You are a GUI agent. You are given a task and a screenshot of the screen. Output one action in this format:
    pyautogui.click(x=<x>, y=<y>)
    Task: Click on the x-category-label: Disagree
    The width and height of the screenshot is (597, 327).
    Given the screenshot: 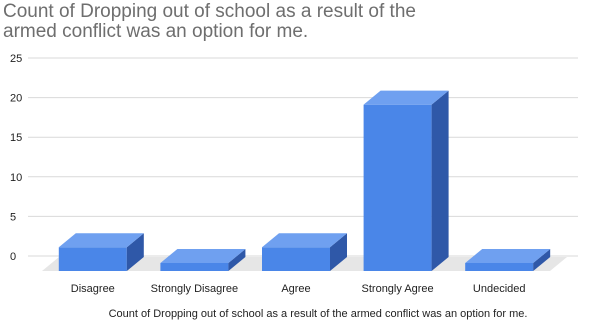 What is the action you would take?
    pyautogui.click(x=93, y=289)
    